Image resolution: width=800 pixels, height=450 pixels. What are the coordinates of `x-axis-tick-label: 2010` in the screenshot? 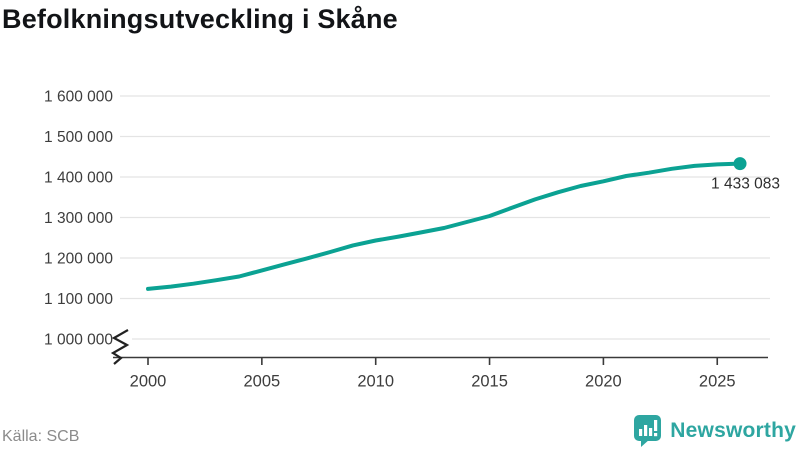 It's located at (375, 382).